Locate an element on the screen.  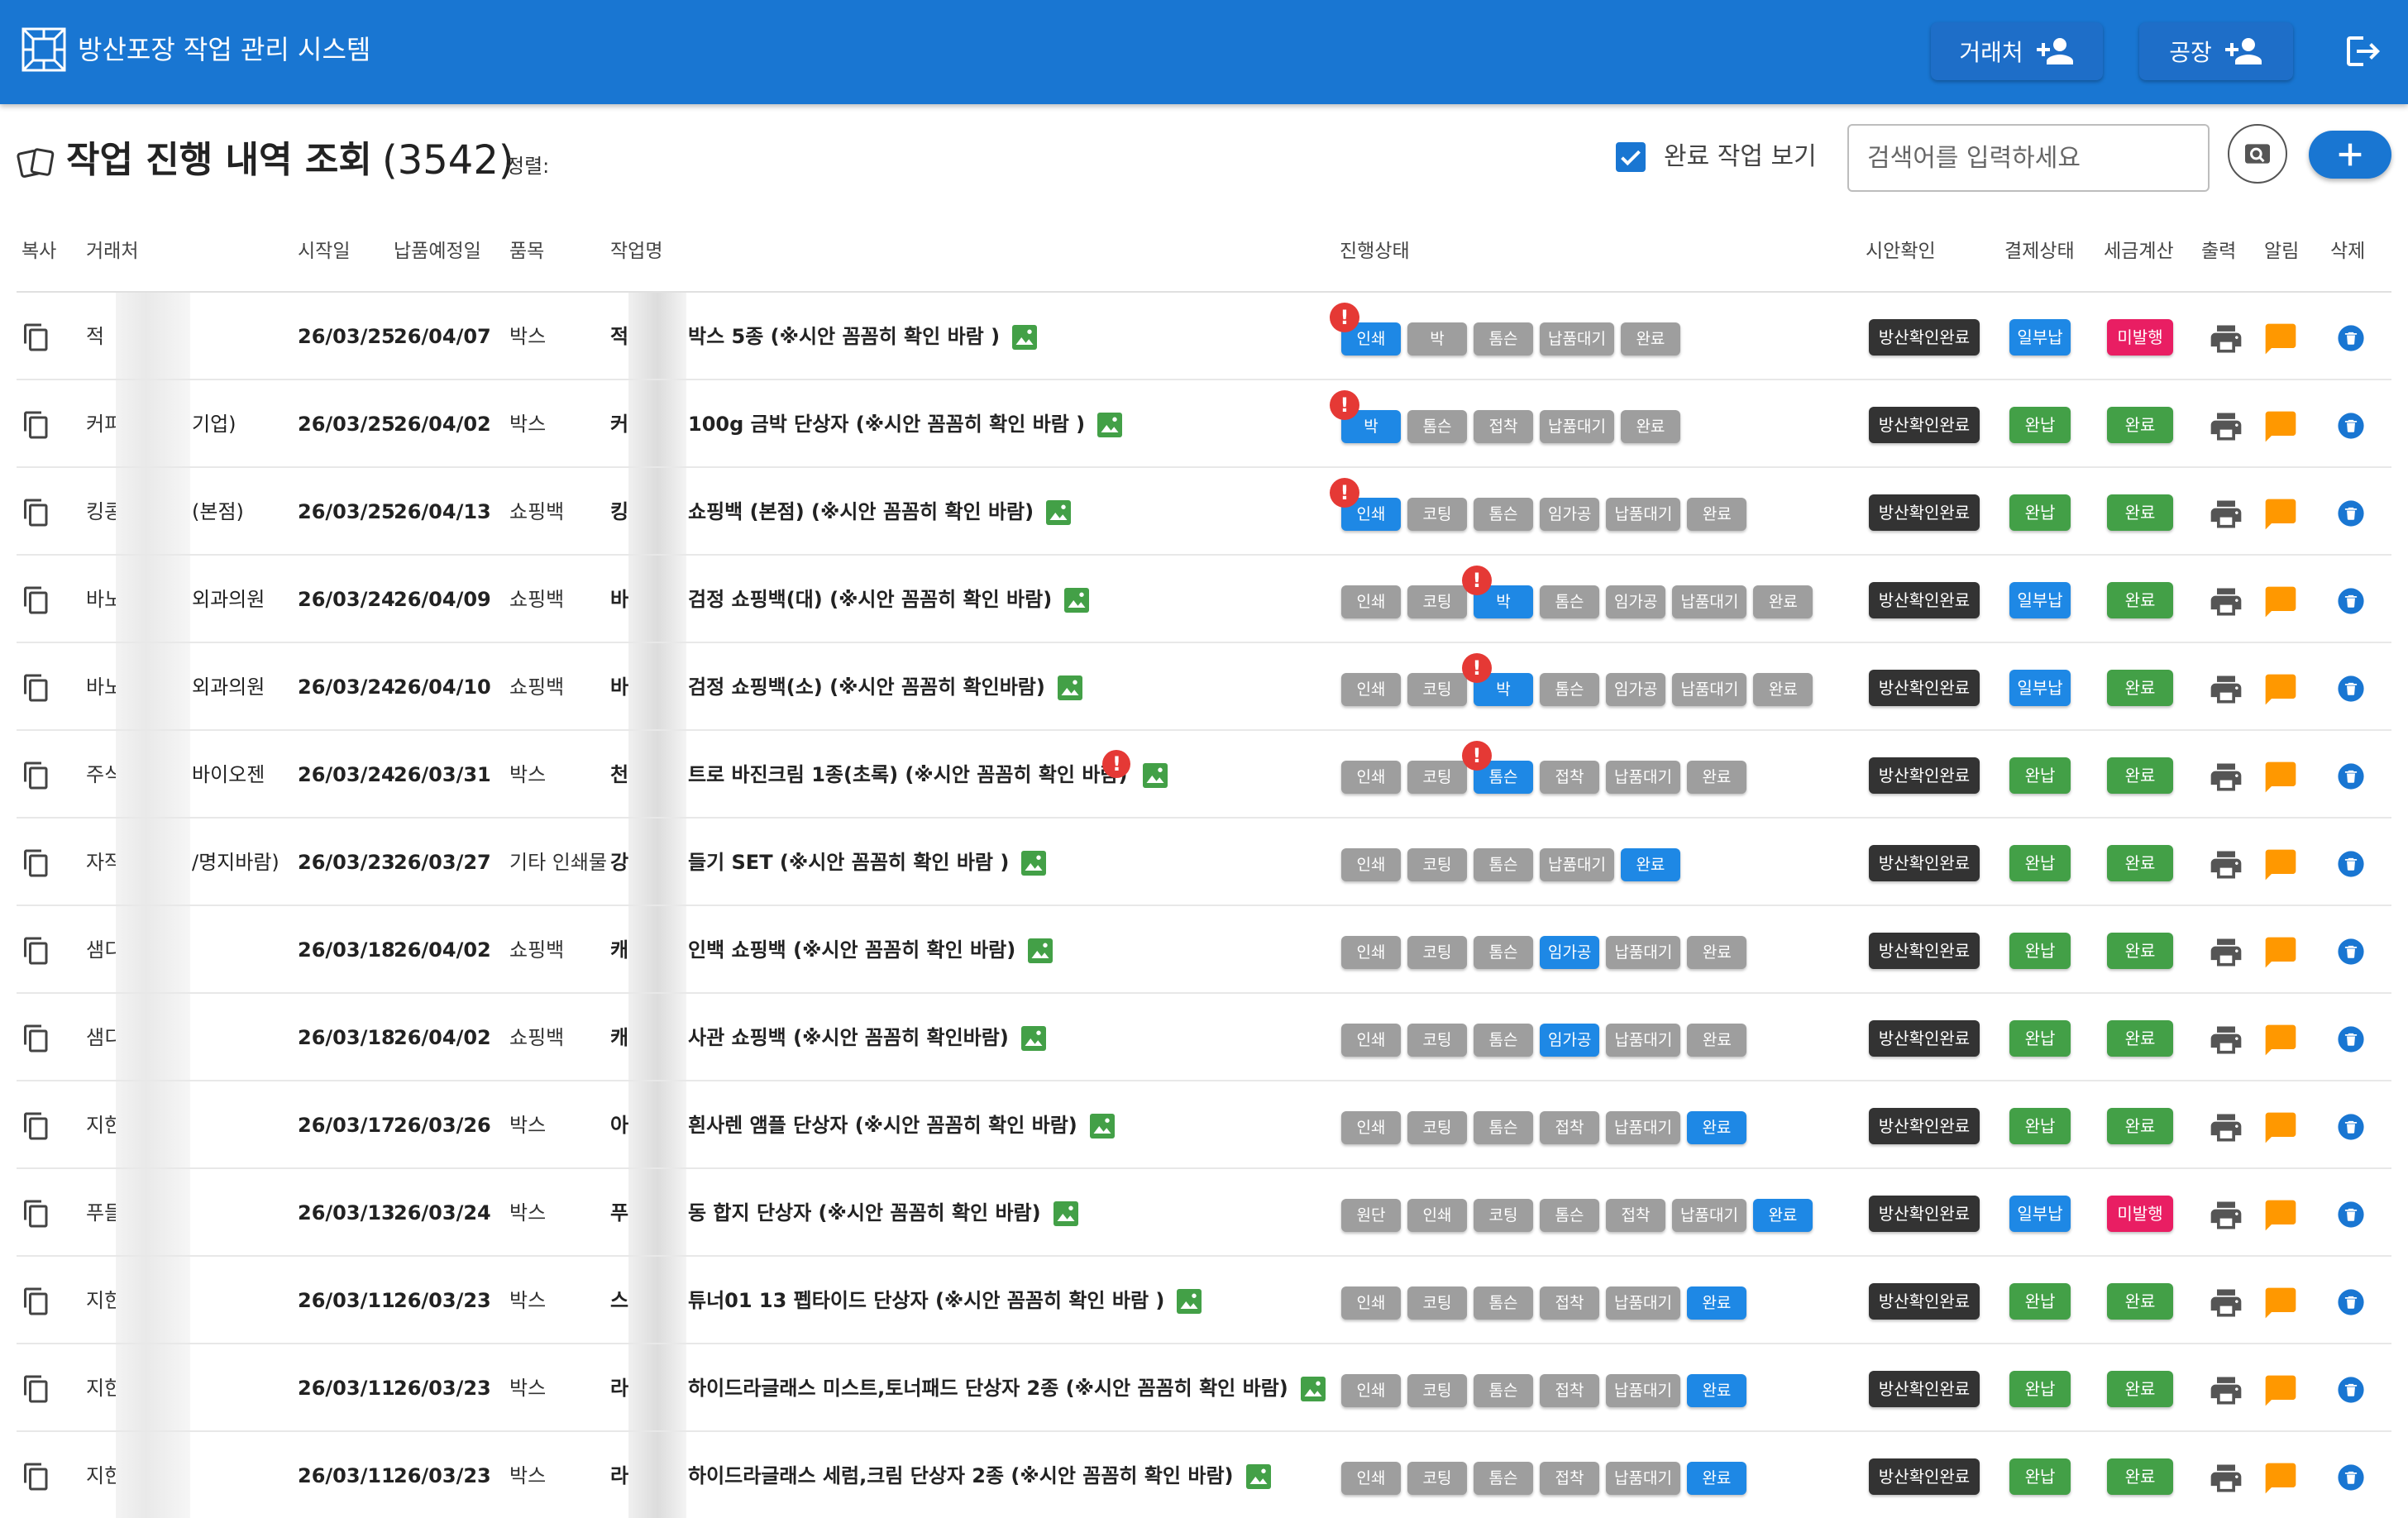
logout-icon is located at coordinates (2363, 51).